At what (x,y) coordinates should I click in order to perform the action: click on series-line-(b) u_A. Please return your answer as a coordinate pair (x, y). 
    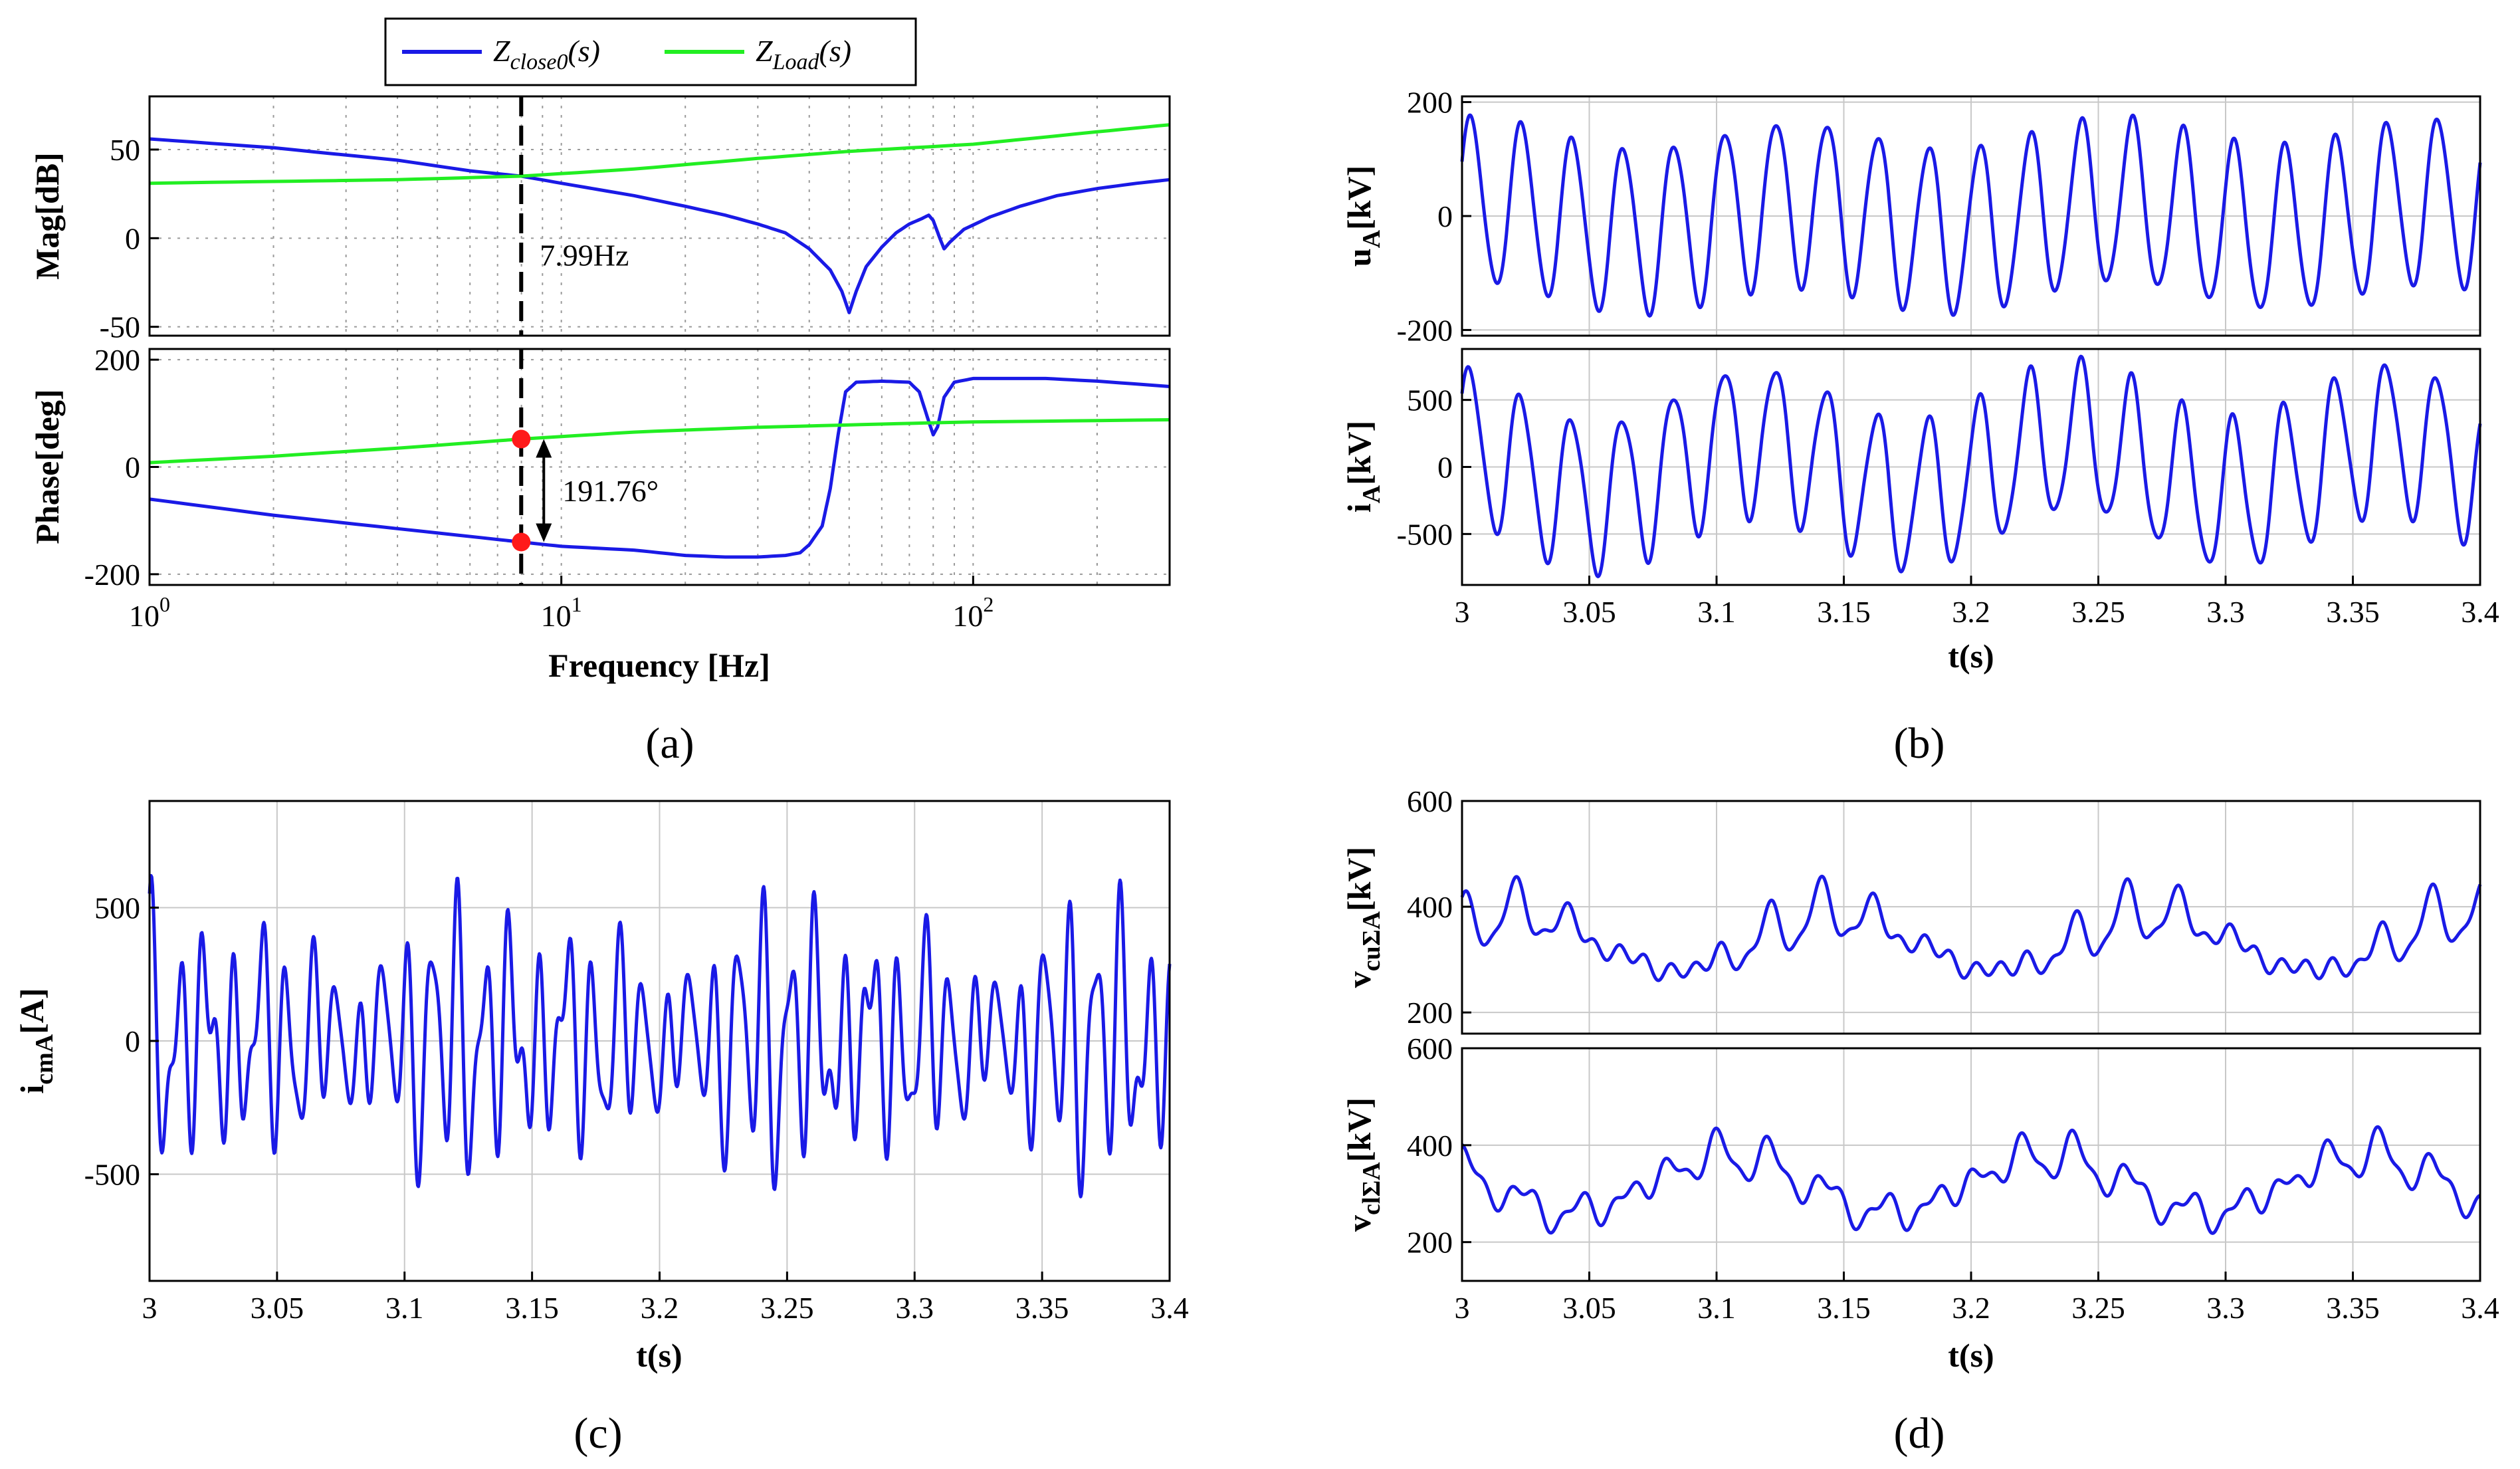
    Looking at the image, I should click on (1971, 215).